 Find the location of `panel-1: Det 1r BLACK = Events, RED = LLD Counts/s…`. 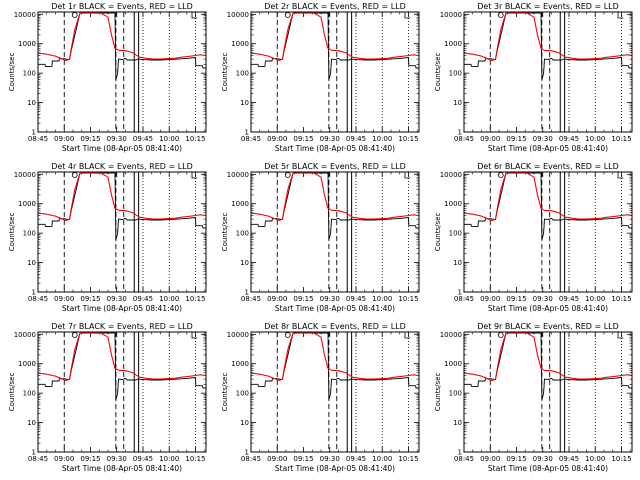

panel-1: Det 1r BLACK = Events, RED = LLD Counts/s… is located at coordinates (107, 77).